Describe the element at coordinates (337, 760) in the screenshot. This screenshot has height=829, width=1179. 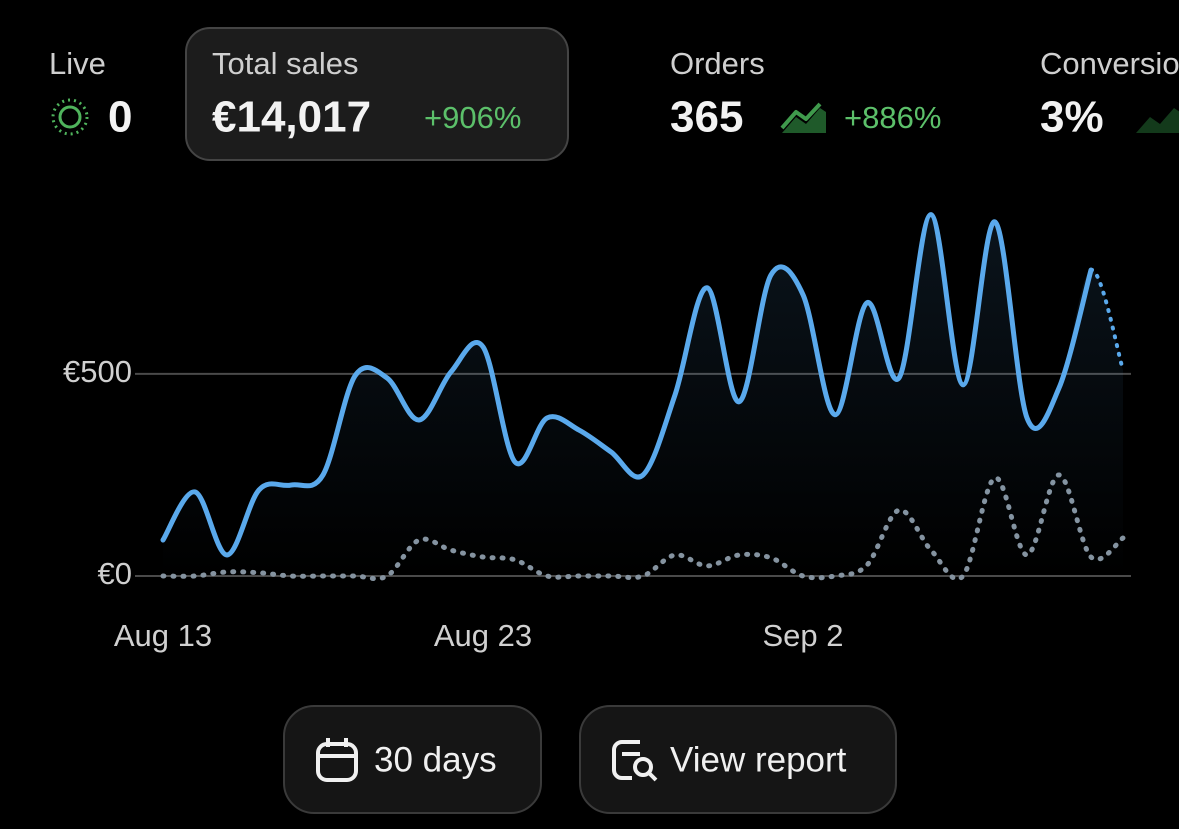
I see `calendar-icon` at that location.